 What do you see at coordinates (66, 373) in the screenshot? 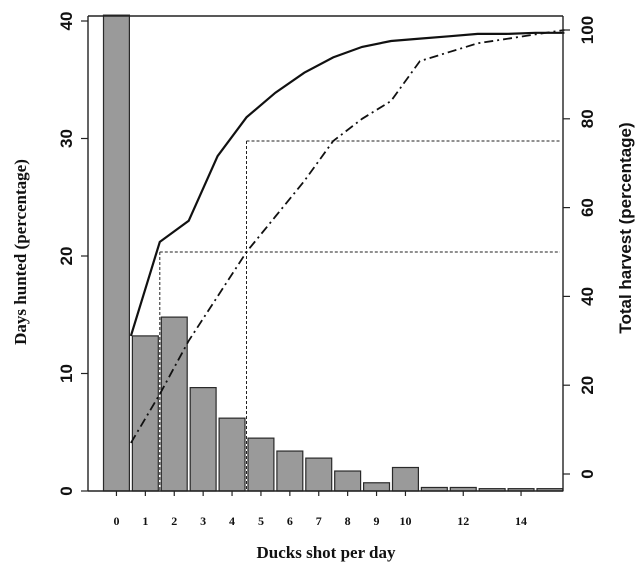
I see `left-tick-label: 10` at bounding box center [66, 373].